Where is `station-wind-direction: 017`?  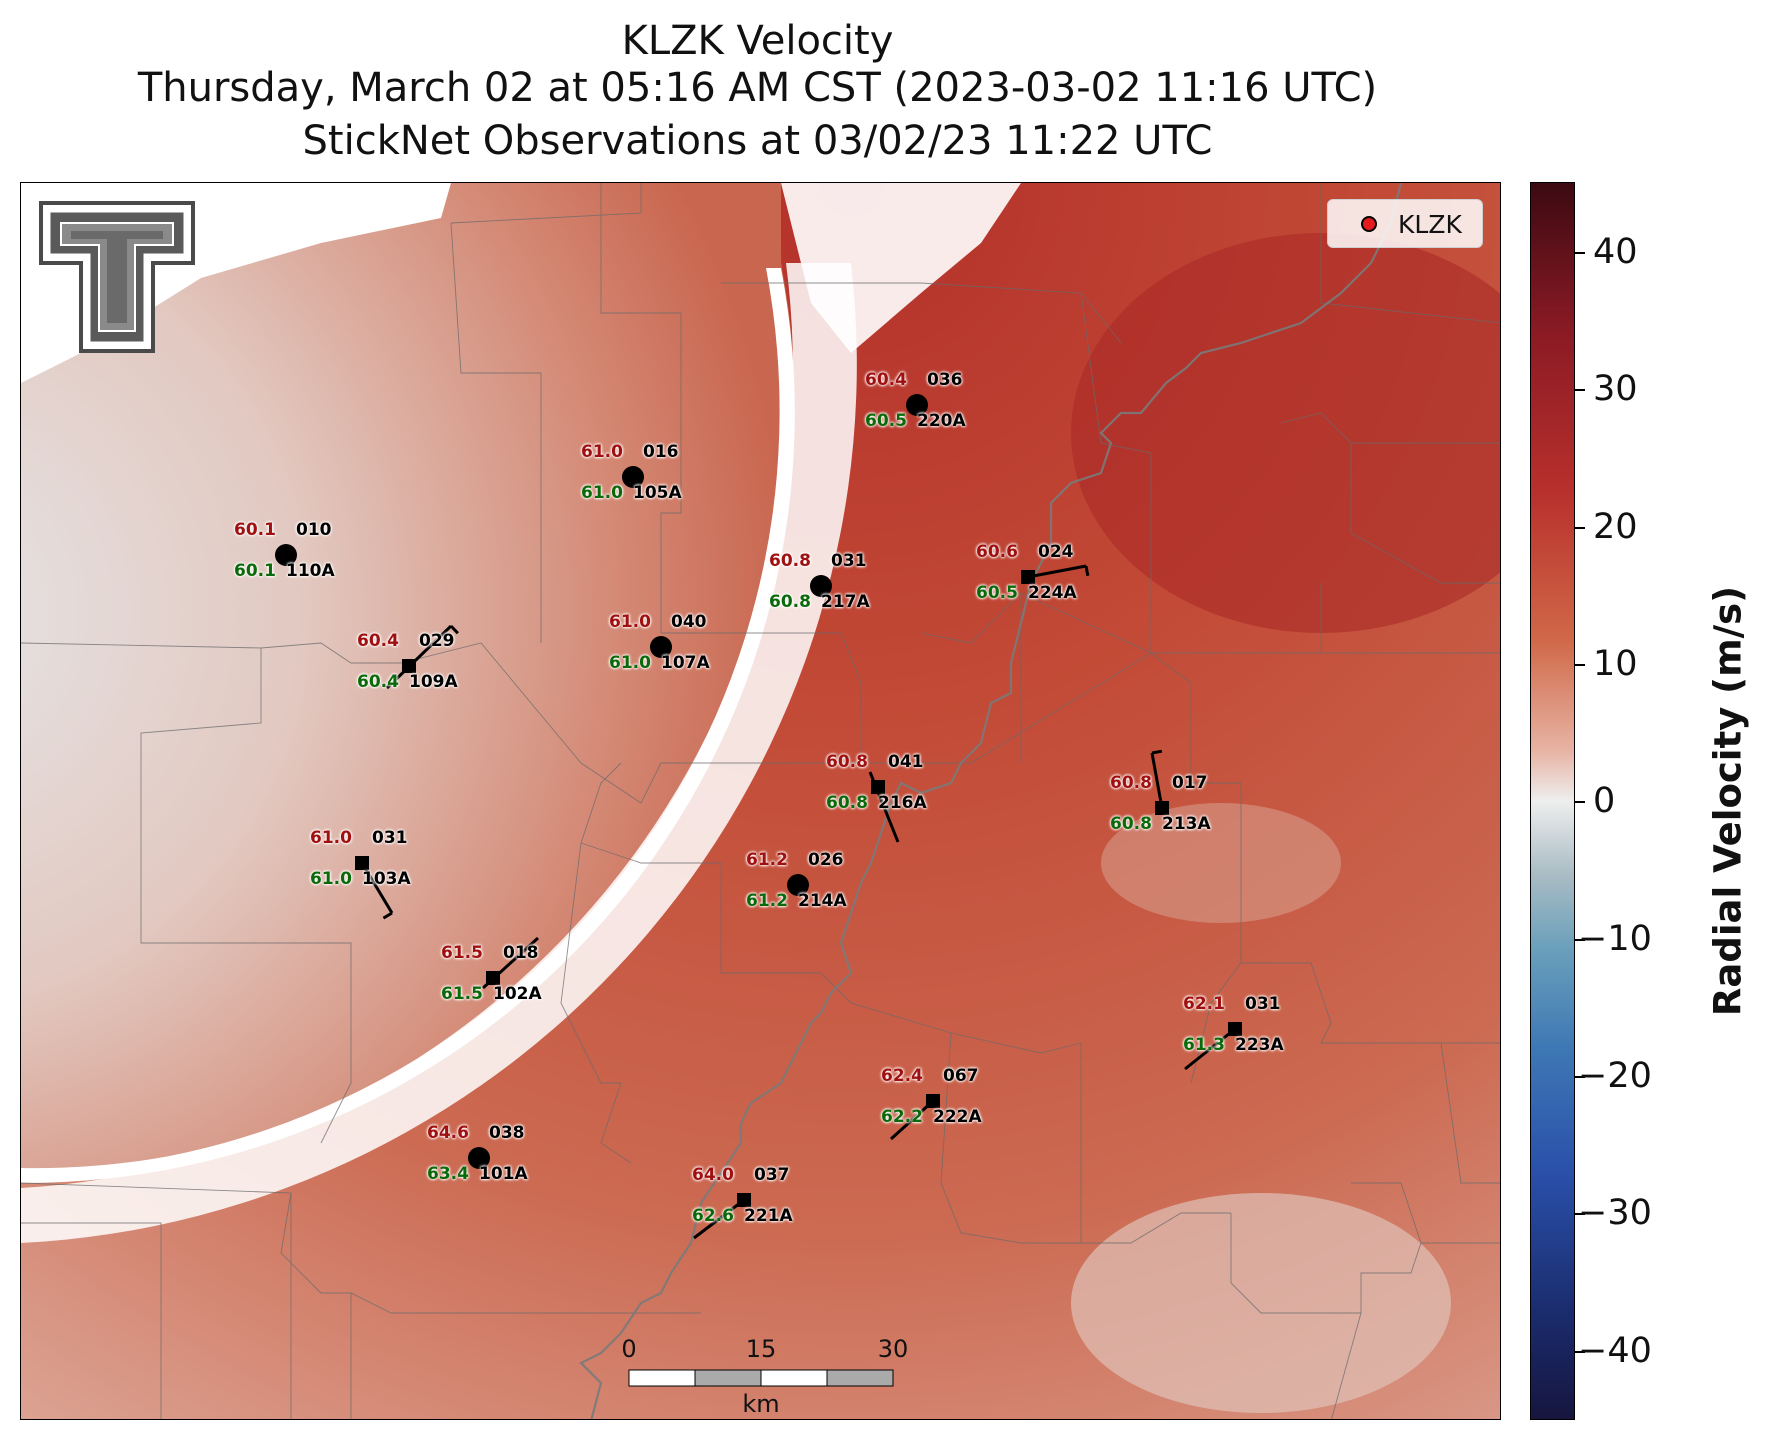 station-wind-direction: 017 is located at coordinates (1190, 783).